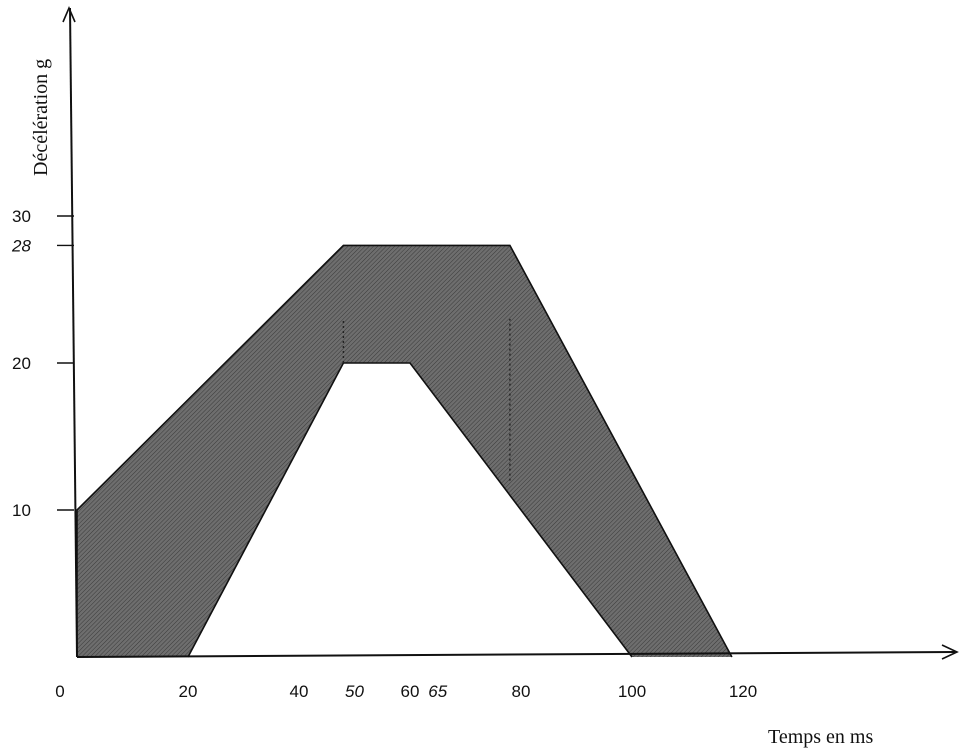 Image resolution: width=963 pixels, height=756 pixels. What do you see at coordinates (743, 691) in the screenshot?
I see `x-tick-label-120: 120` at bounding box center [743, 691].